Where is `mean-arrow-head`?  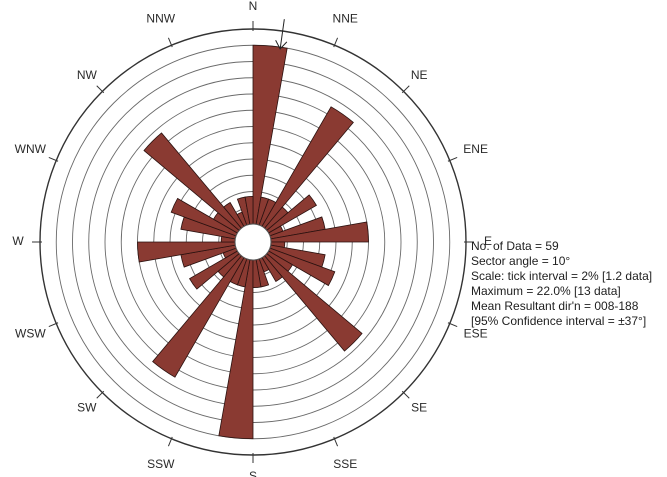
mean-arrow-head is located at coordinates (281, 45).